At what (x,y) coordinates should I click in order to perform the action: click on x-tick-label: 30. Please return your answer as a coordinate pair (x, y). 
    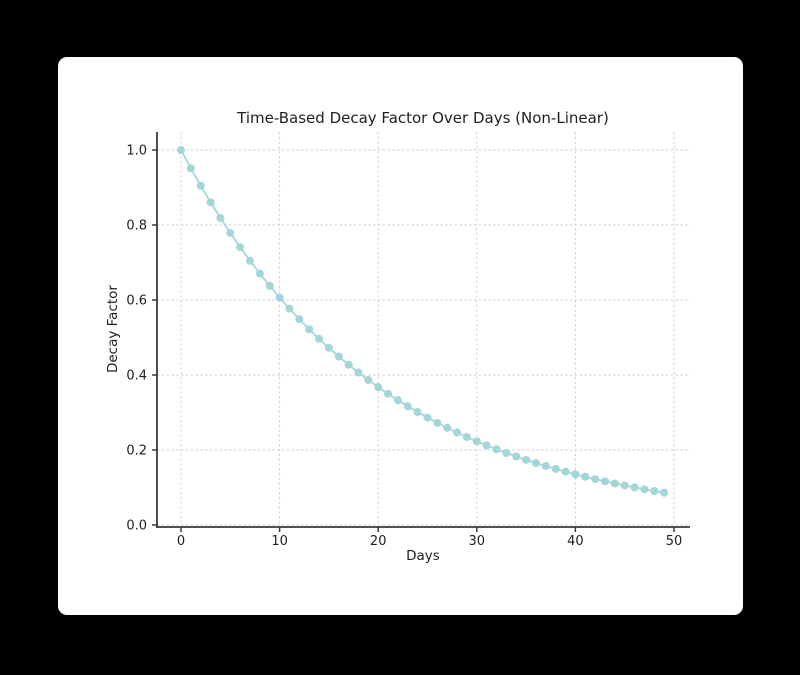
    Looking at the image, I should click on (477, 541).